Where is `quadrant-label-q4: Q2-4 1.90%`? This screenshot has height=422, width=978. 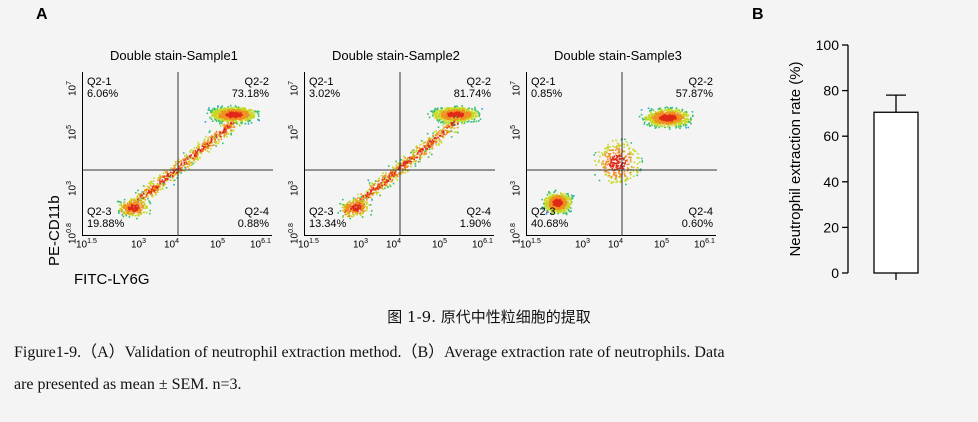
quadrant-label-q4: Q2-4 1.90% is located at coordinates (464, 218).